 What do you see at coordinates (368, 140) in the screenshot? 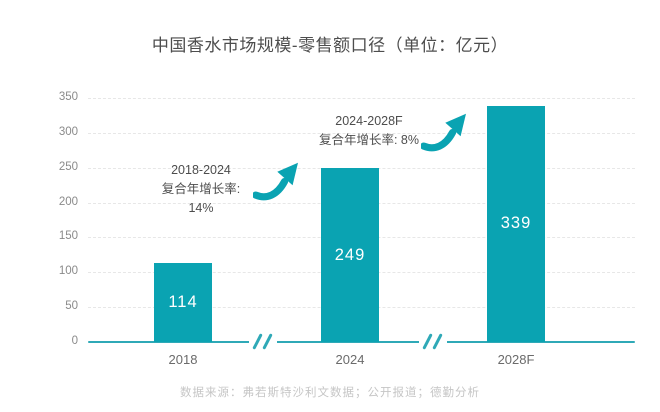
I see `annotation-cagr-value: 复合年增长率: 8%` at bounding box center [368, 140].